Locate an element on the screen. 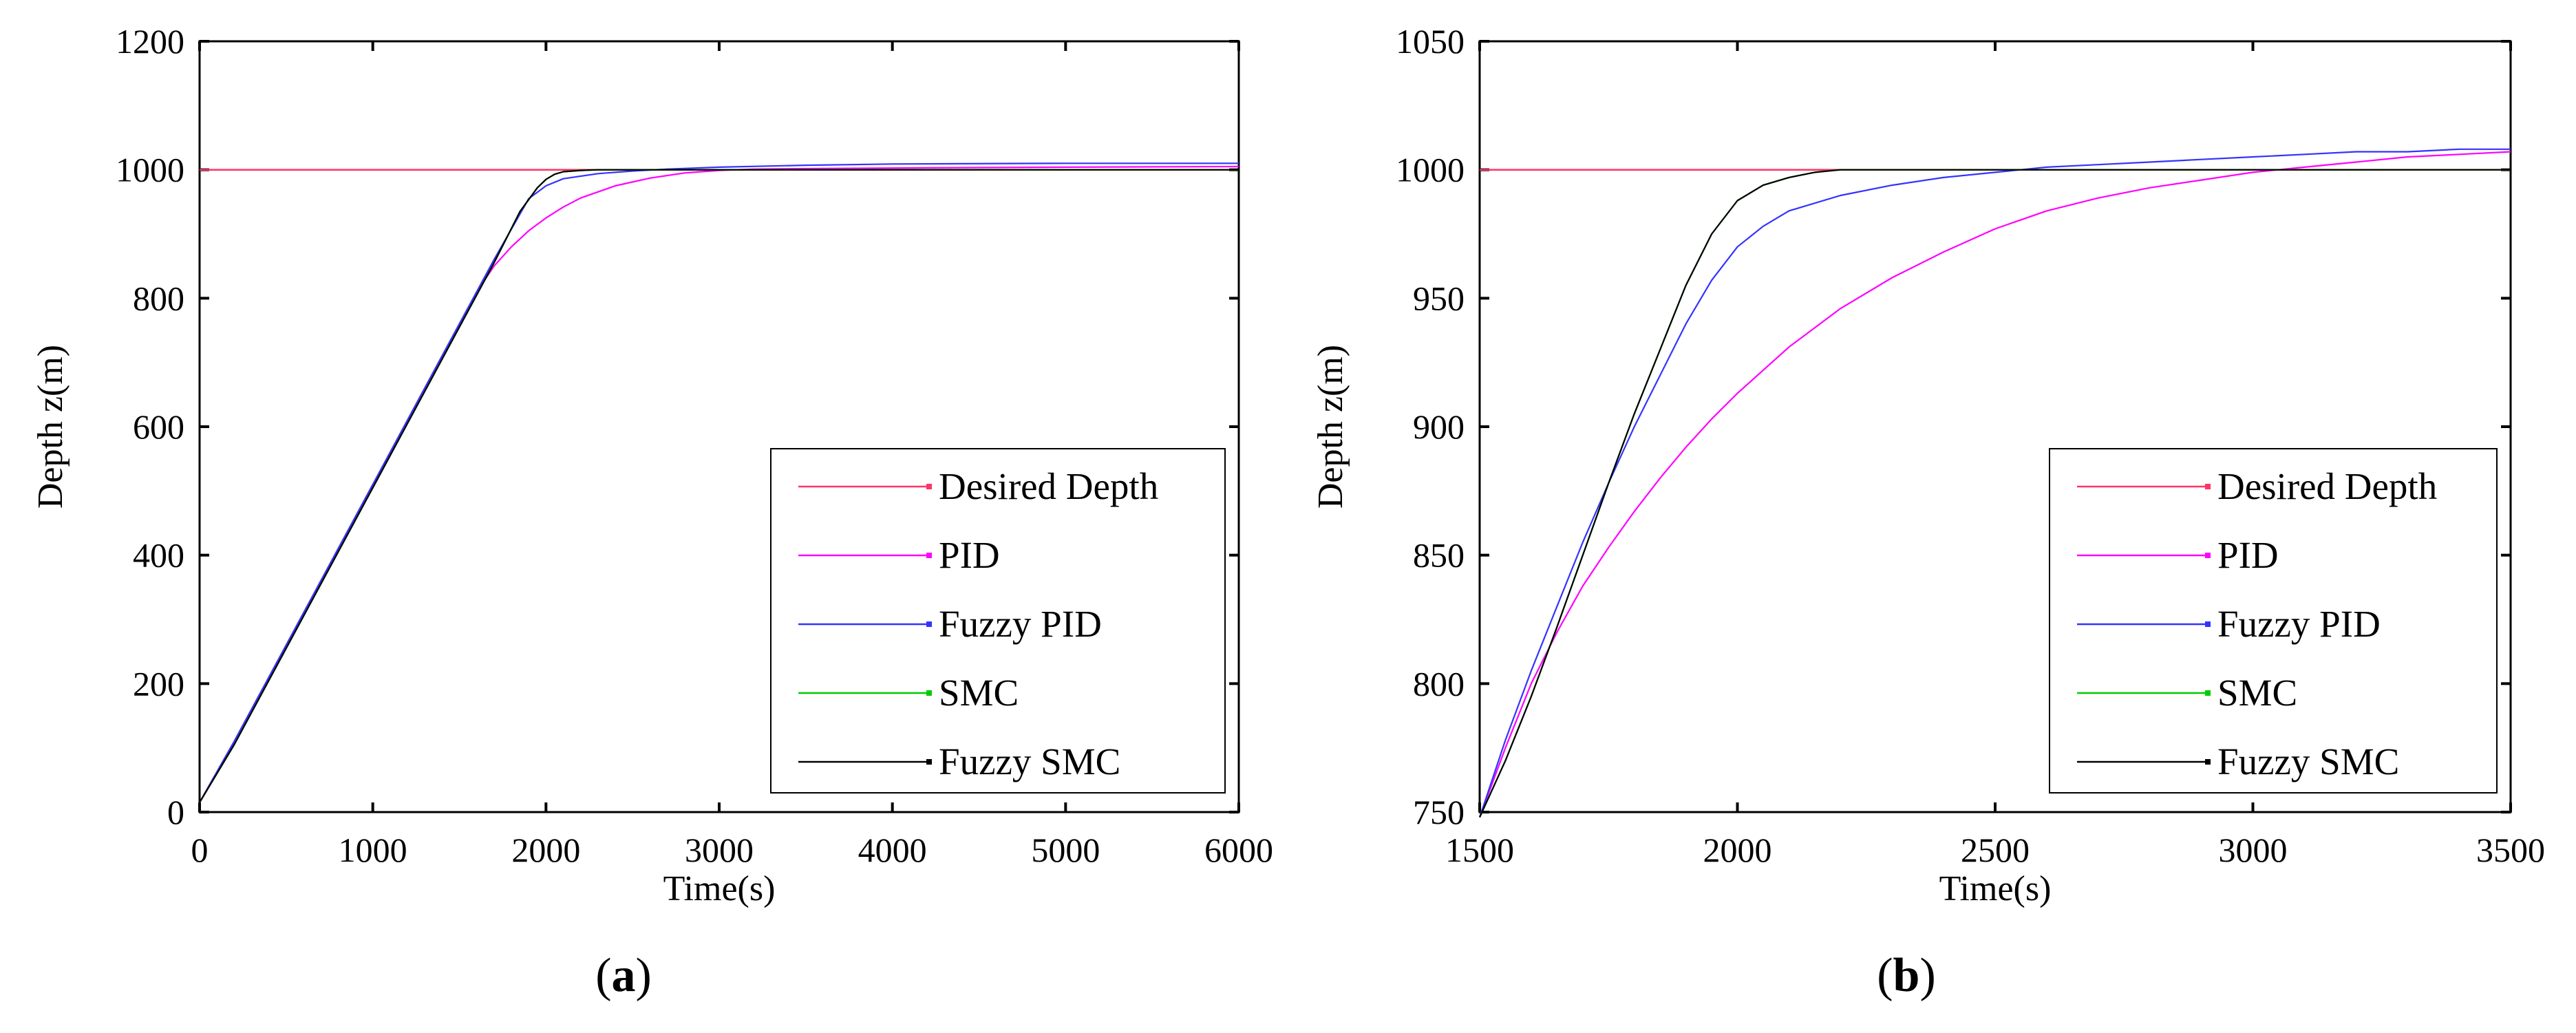 The height and width of the screenshot is (1033, 2576). y-tick-label: 0 is located at coordinates (175, 812).